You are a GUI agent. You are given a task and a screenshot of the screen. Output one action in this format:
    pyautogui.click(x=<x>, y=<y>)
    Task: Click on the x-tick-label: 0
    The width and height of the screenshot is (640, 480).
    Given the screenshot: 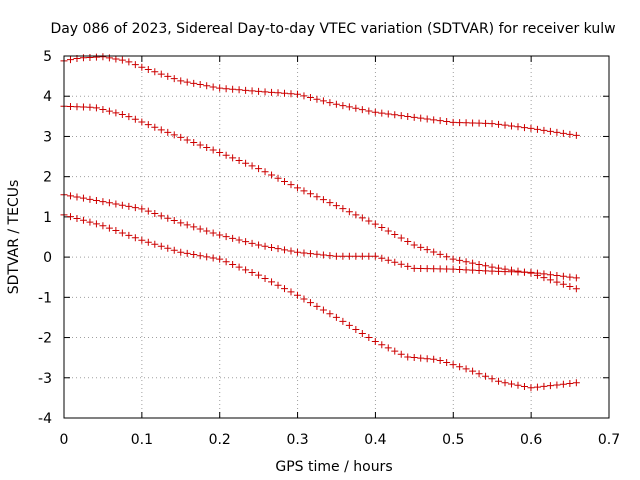 What is the action you would take?
    pyautogui.click(x=64, y=440)
    